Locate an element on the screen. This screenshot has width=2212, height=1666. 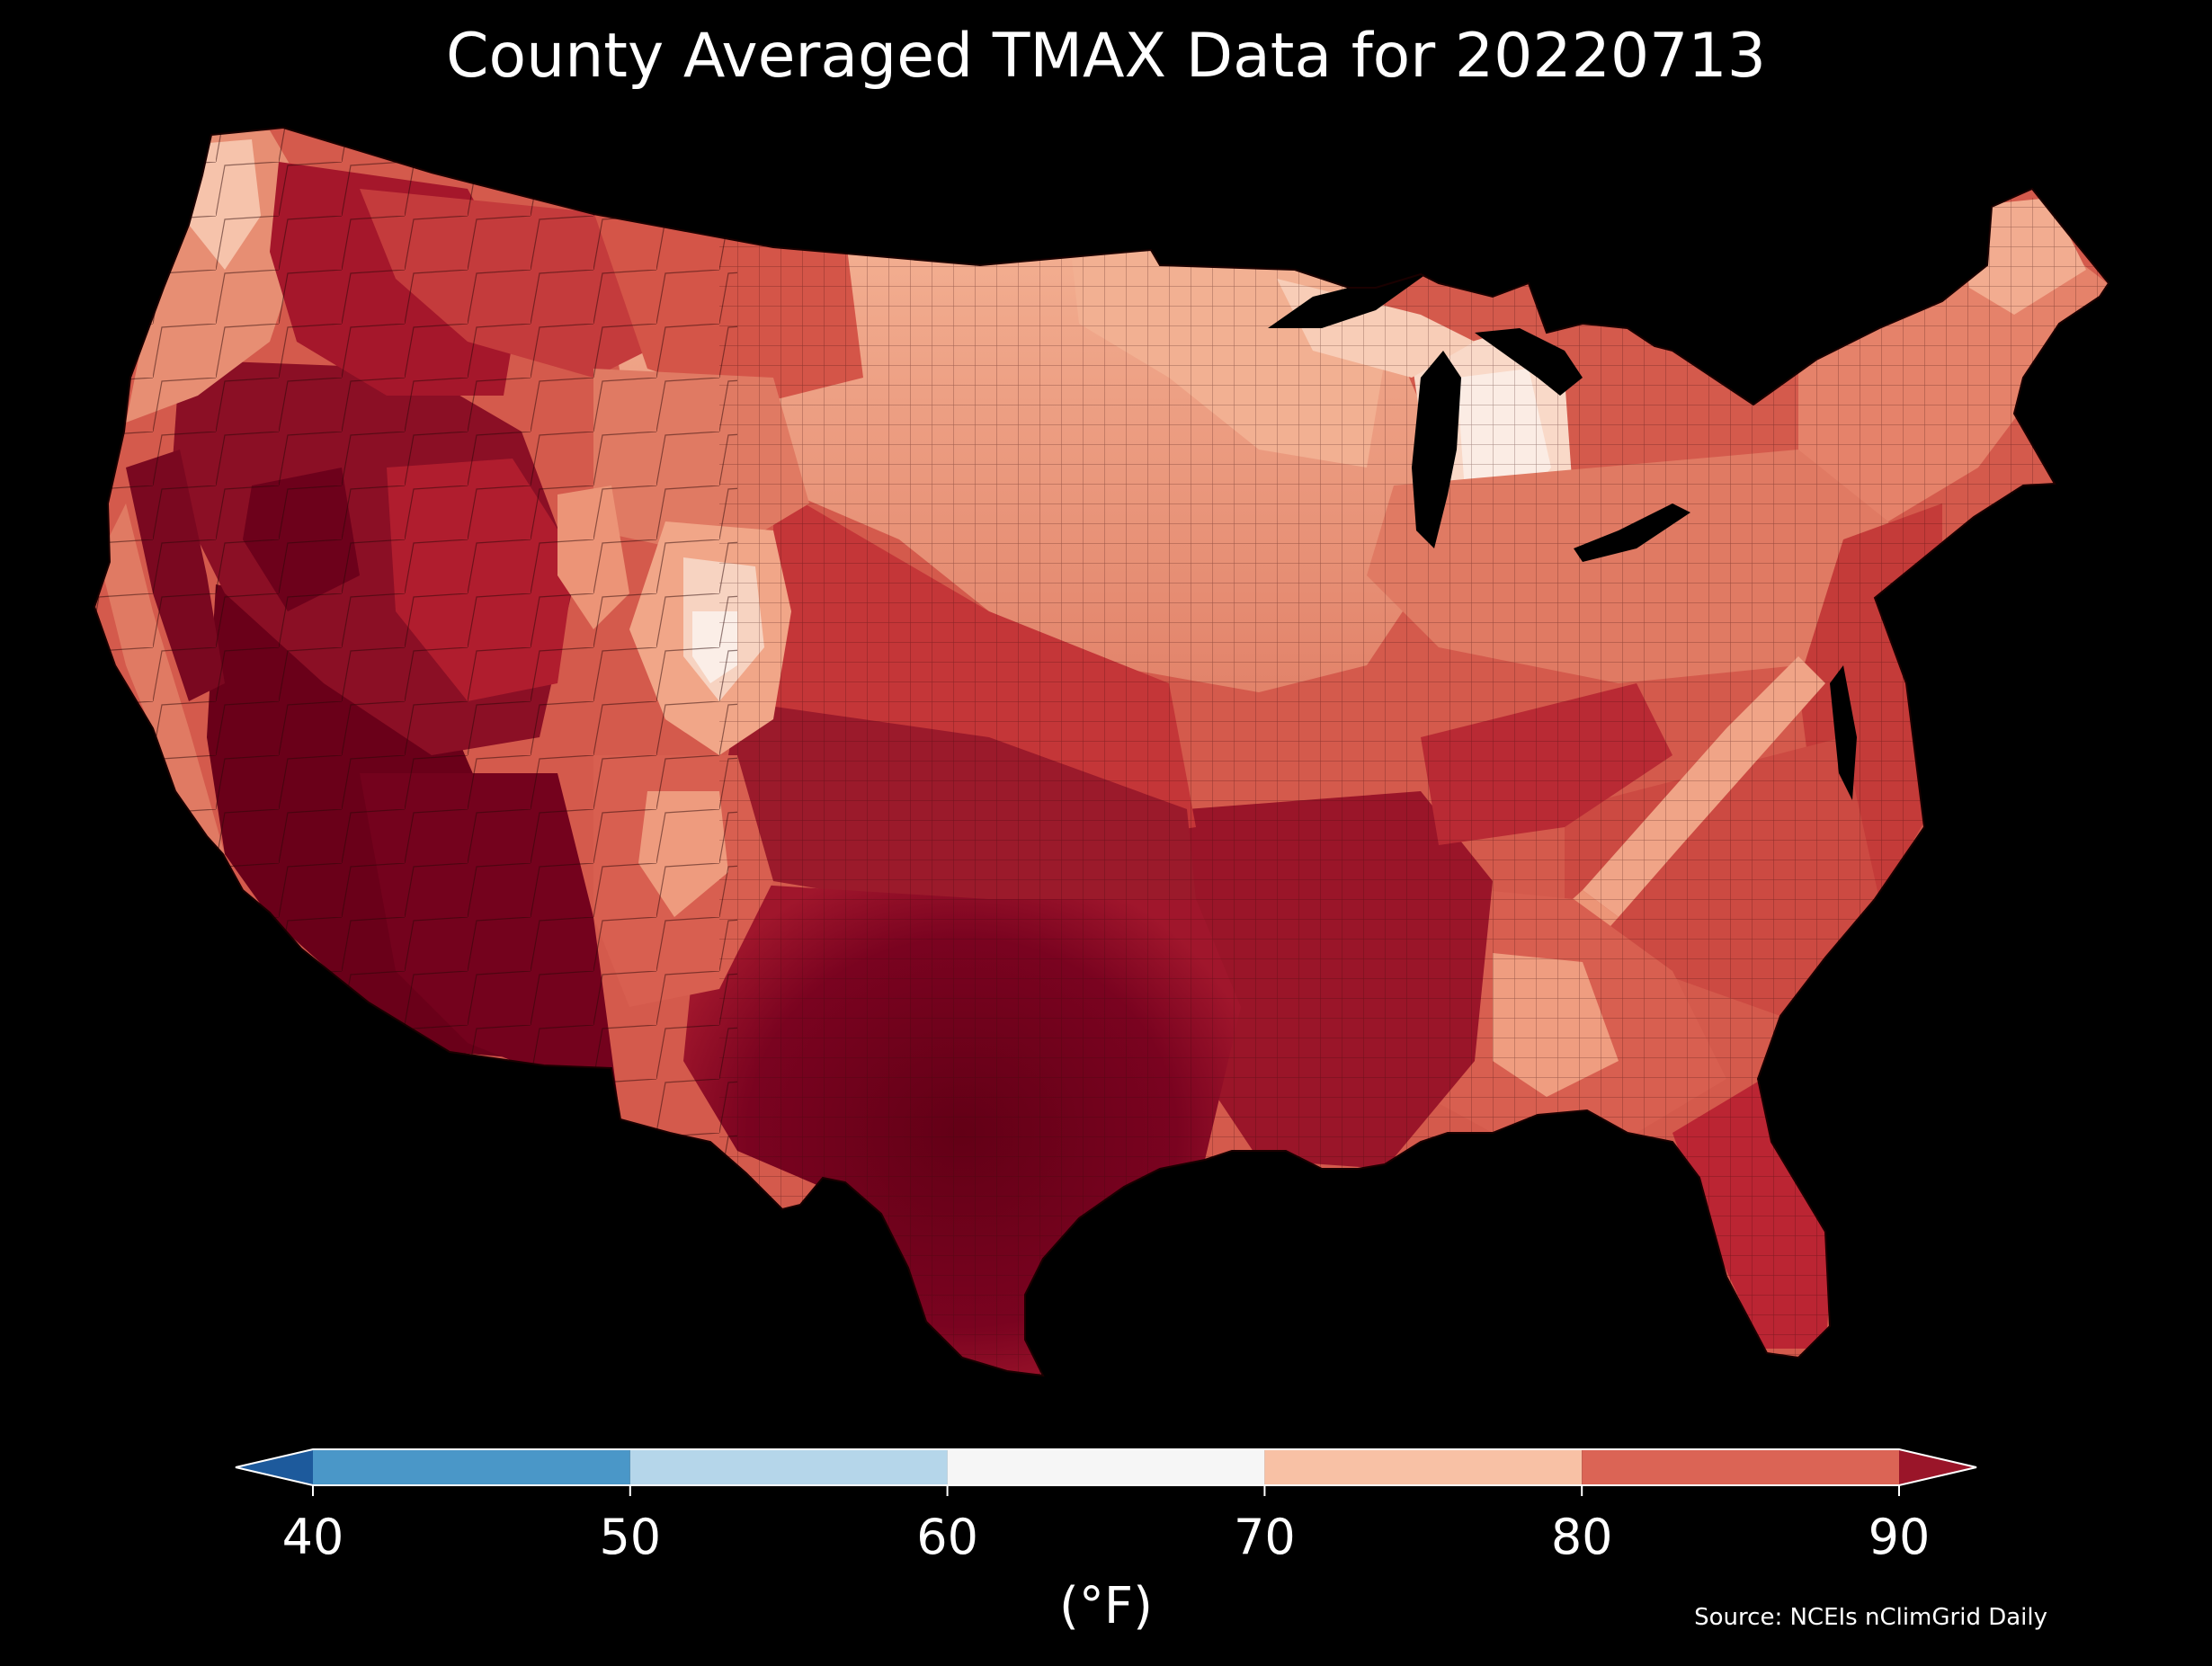
colorbar-unit-label: (°F) is located at coordinates (1106, 1606).